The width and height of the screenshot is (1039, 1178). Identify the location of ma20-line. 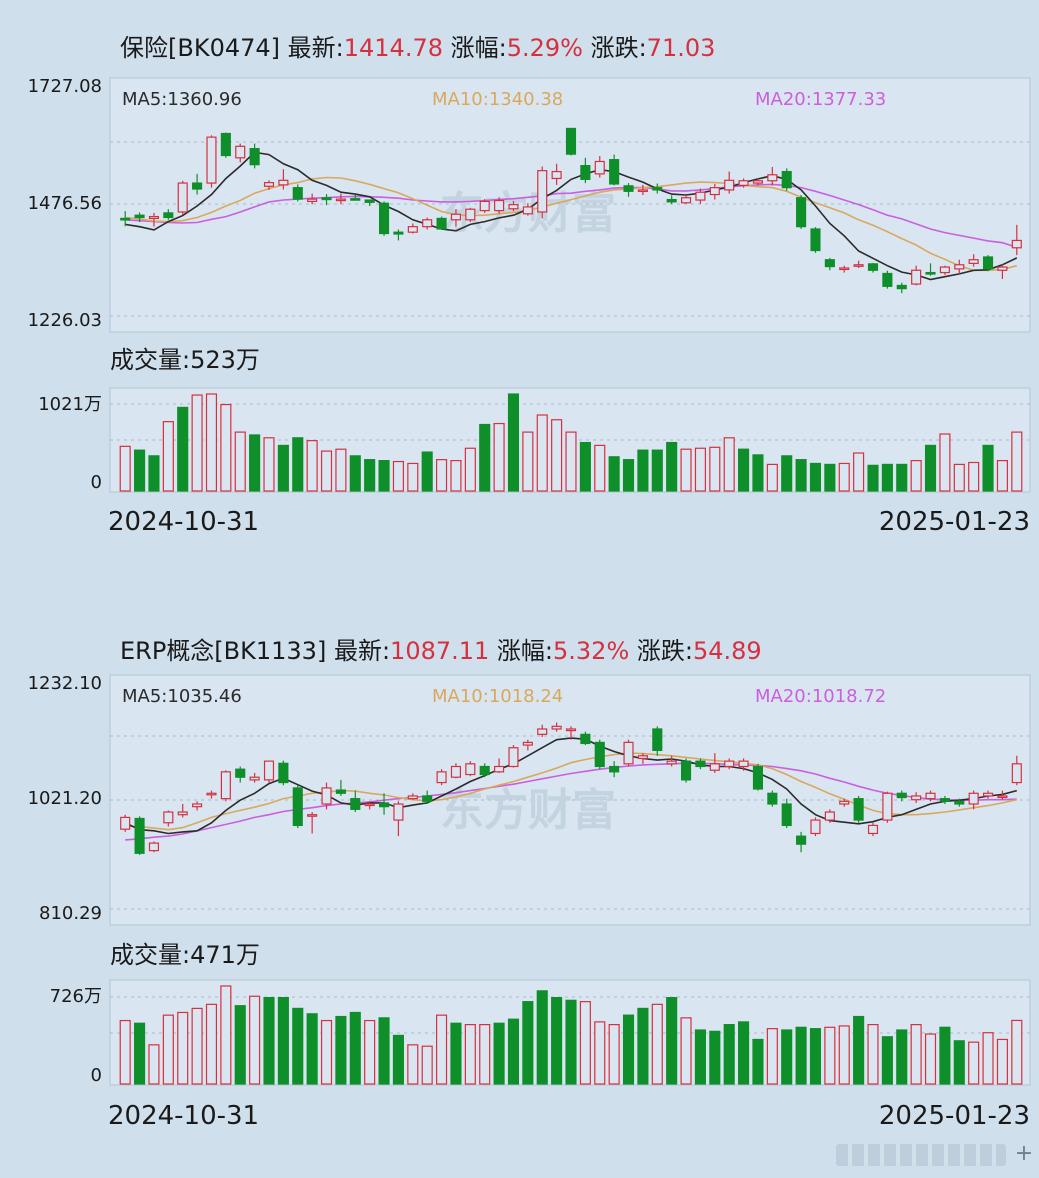
(571, 216).